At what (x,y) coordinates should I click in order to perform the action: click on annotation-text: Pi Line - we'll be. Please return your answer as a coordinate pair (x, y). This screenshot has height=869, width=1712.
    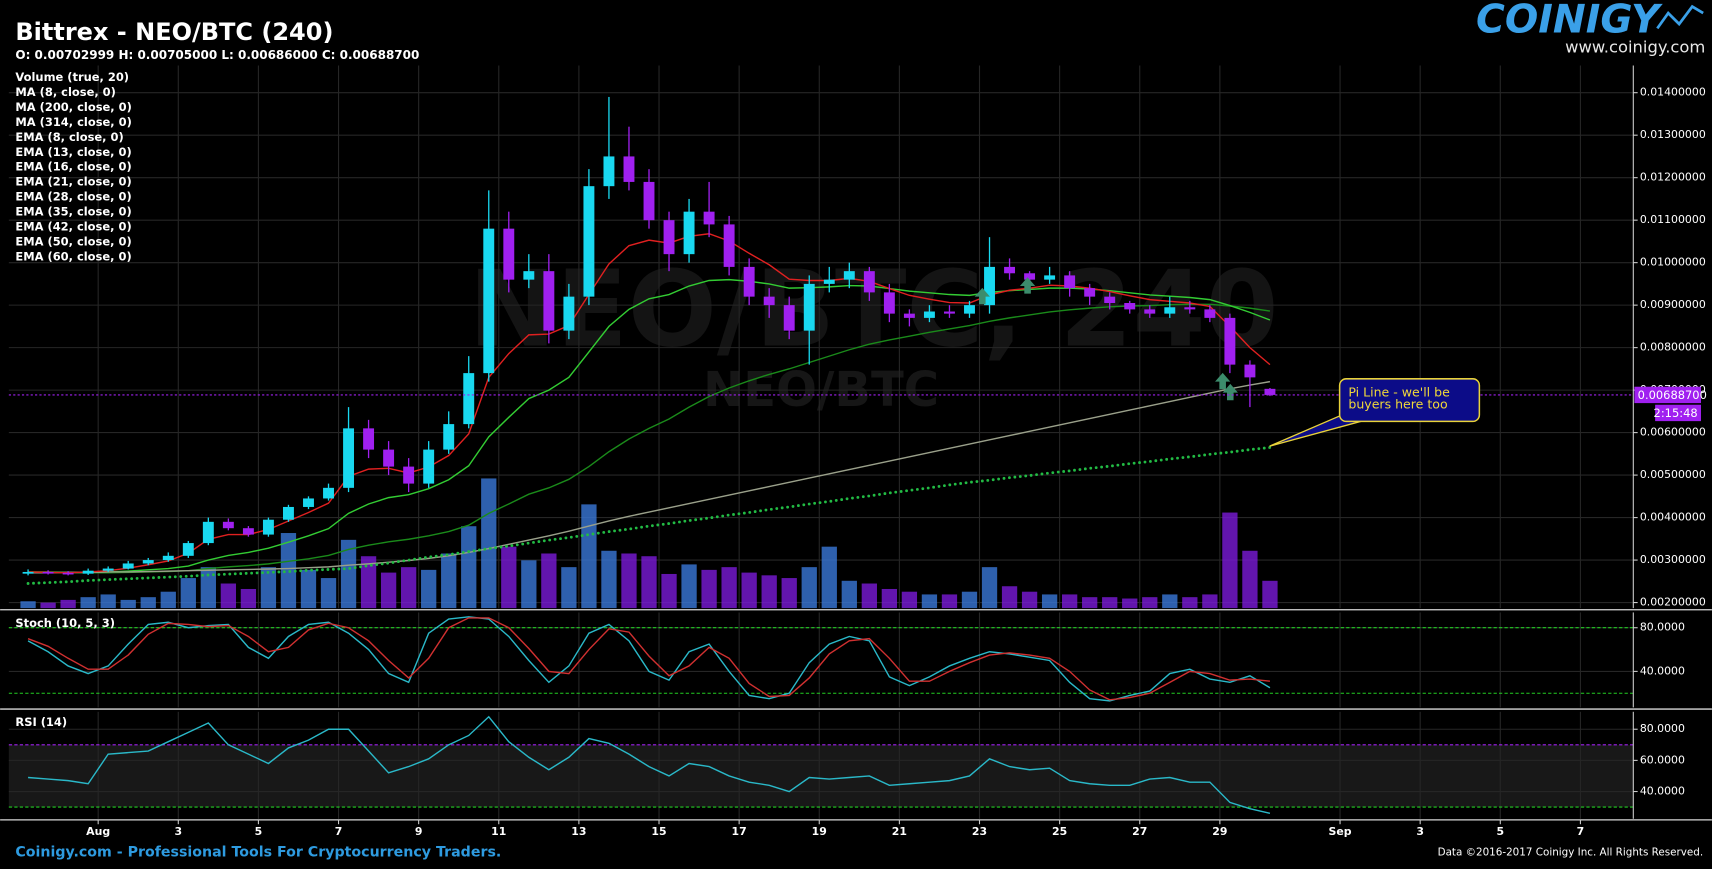
    Looking at the image, I should click on (1399, 392).